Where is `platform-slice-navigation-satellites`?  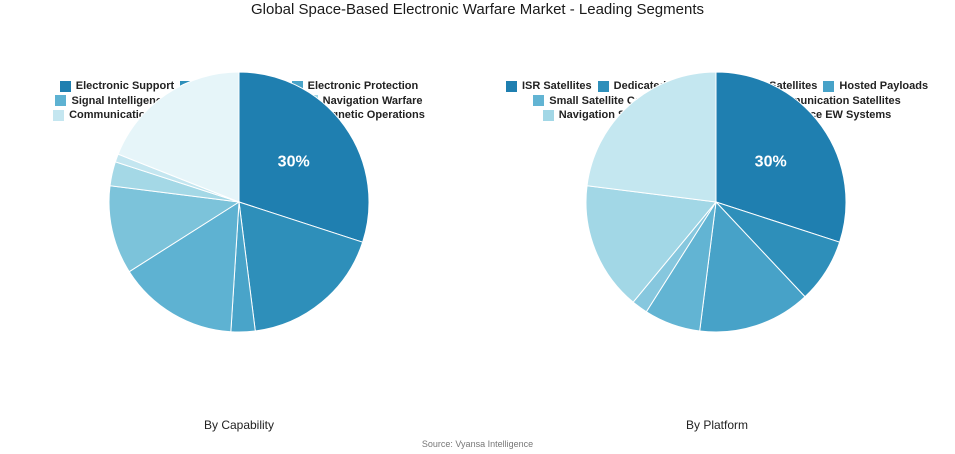 platform-slice-navigation-satellites is located at coordinates (651, 243).